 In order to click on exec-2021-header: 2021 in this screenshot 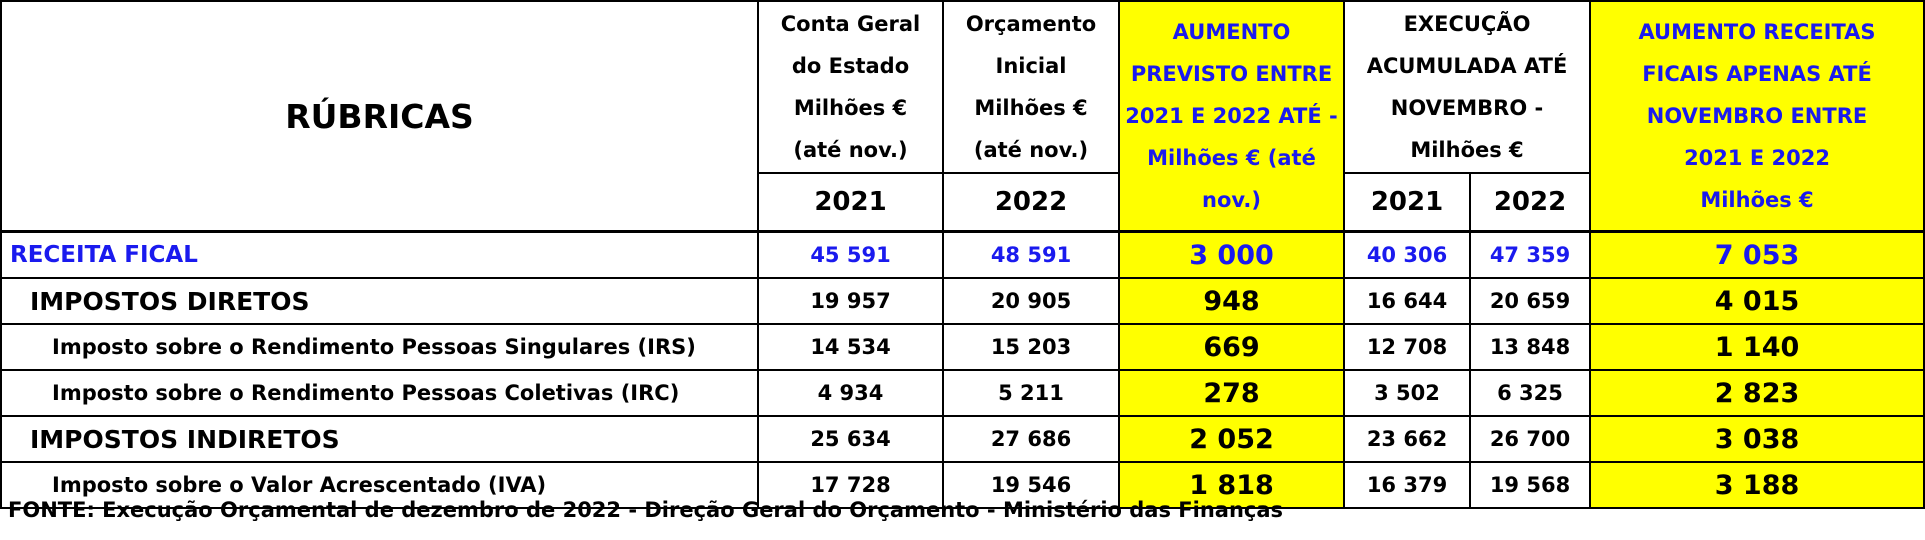, I will do `click(1407, 202)`.